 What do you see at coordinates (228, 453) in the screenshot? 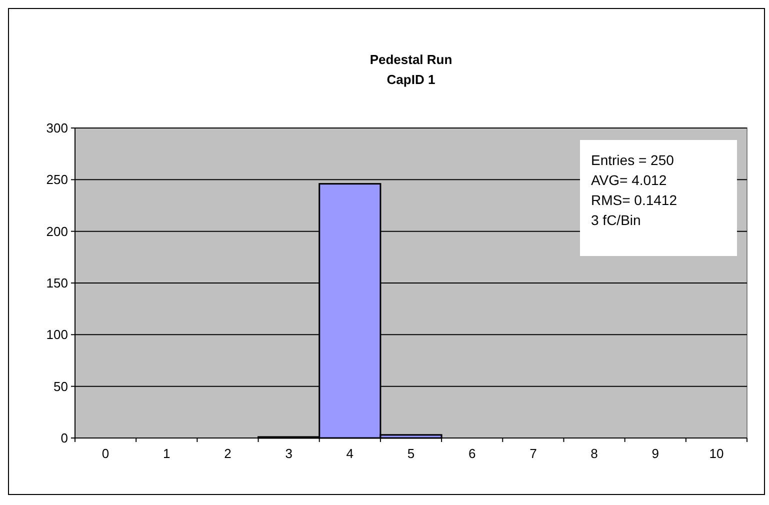
I see `x-tick-label: 2` at bounding box center [228, 453].